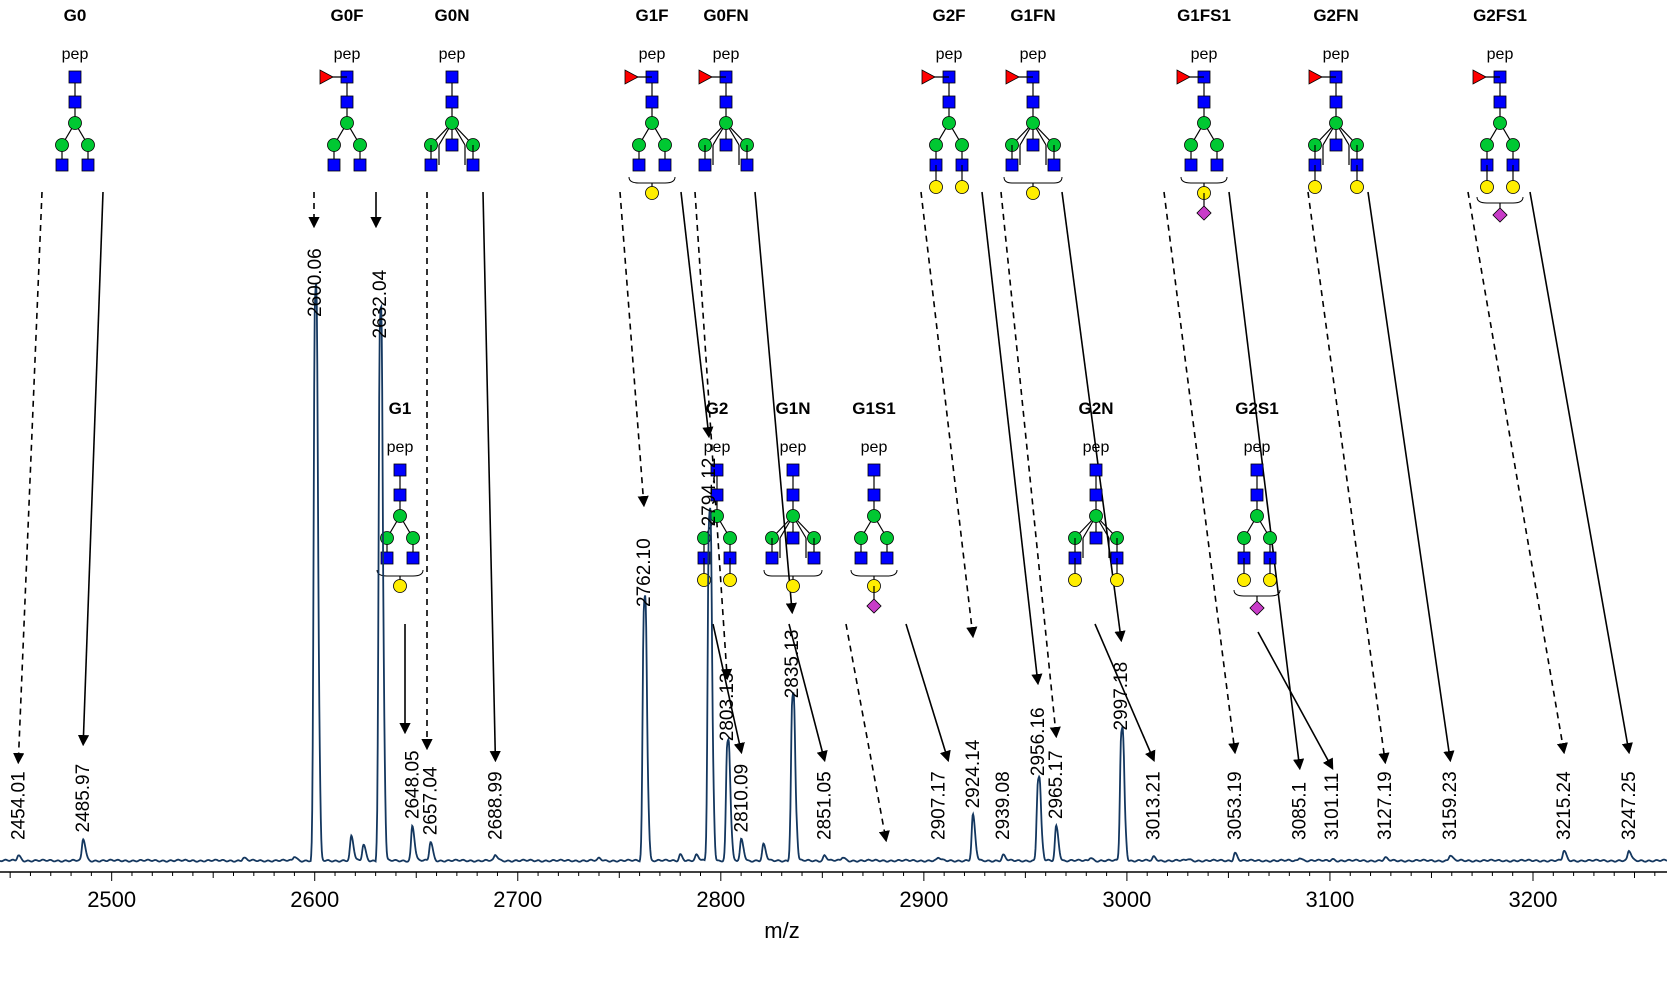  What do you see at coordinates (644, 572) in the screenshot?
I see `peak-label: 2762.10` at bounding box center [644, 572].